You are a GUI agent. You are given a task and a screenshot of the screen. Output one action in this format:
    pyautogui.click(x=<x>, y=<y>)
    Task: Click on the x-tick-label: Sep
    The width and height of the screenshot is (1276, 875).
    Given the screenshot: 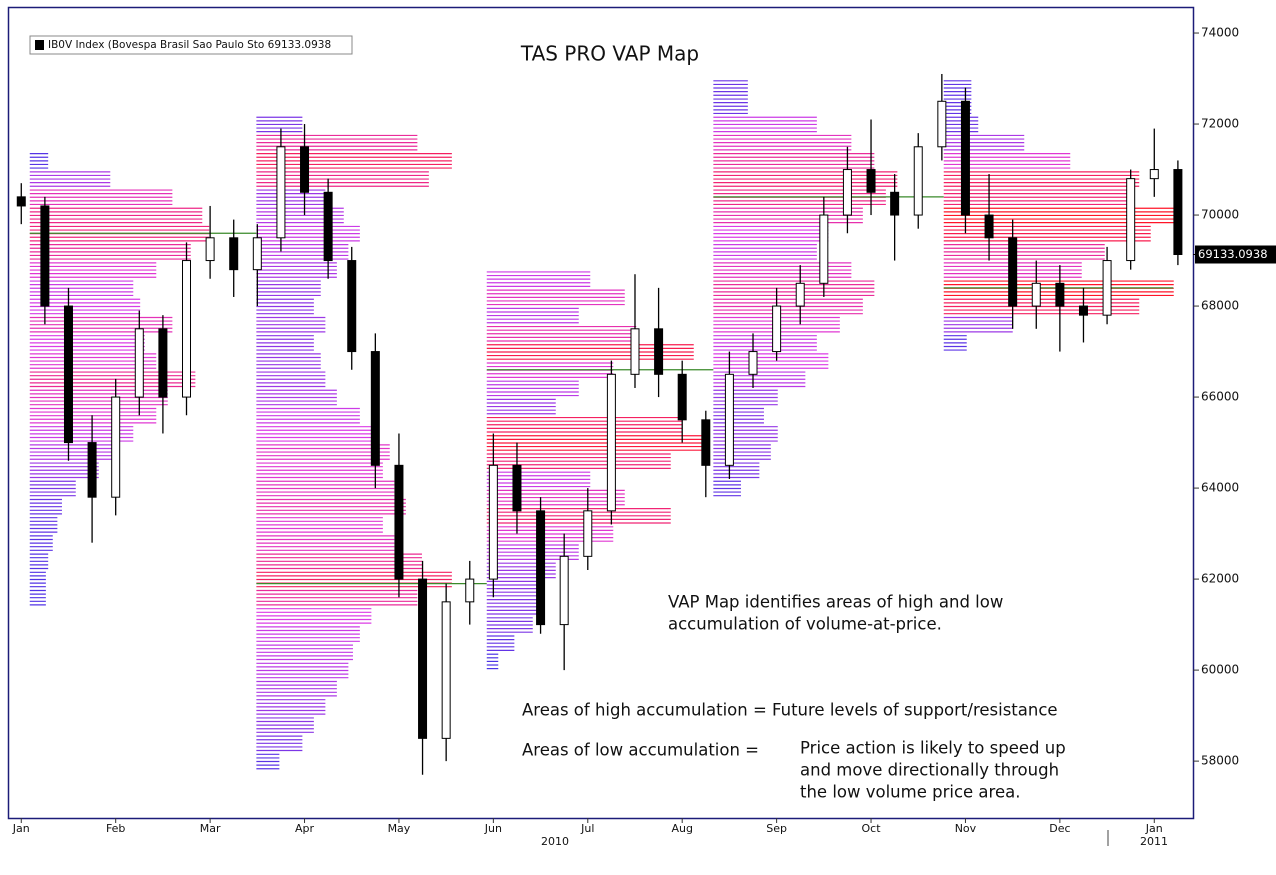 What is the action you would take?
    pyautogui.click(x=776, y=828)
    